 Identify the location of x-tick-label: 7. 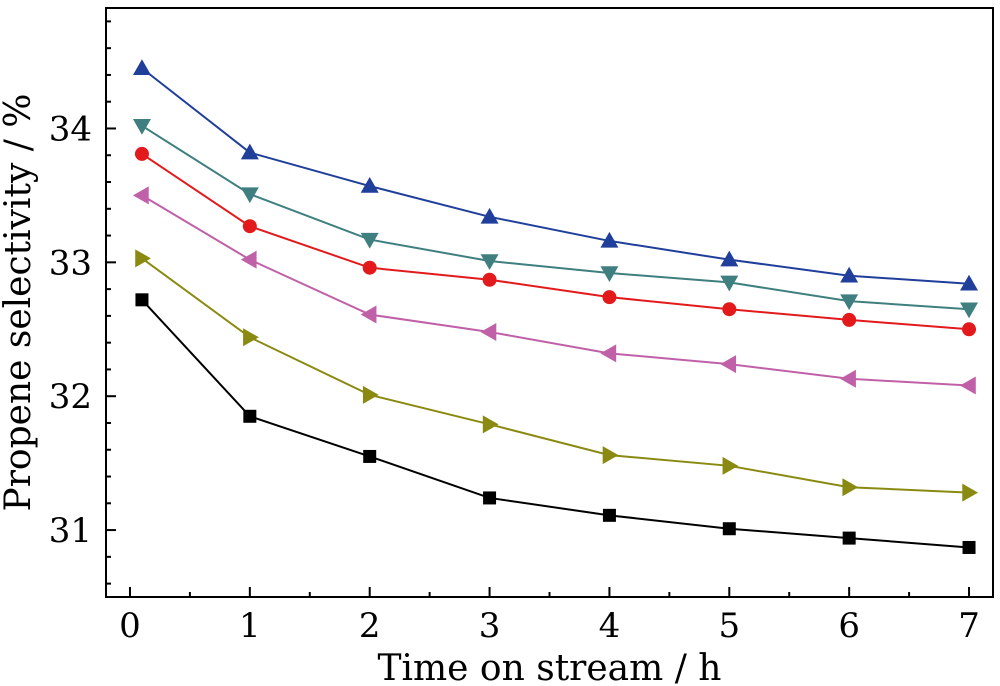
(969, 626).